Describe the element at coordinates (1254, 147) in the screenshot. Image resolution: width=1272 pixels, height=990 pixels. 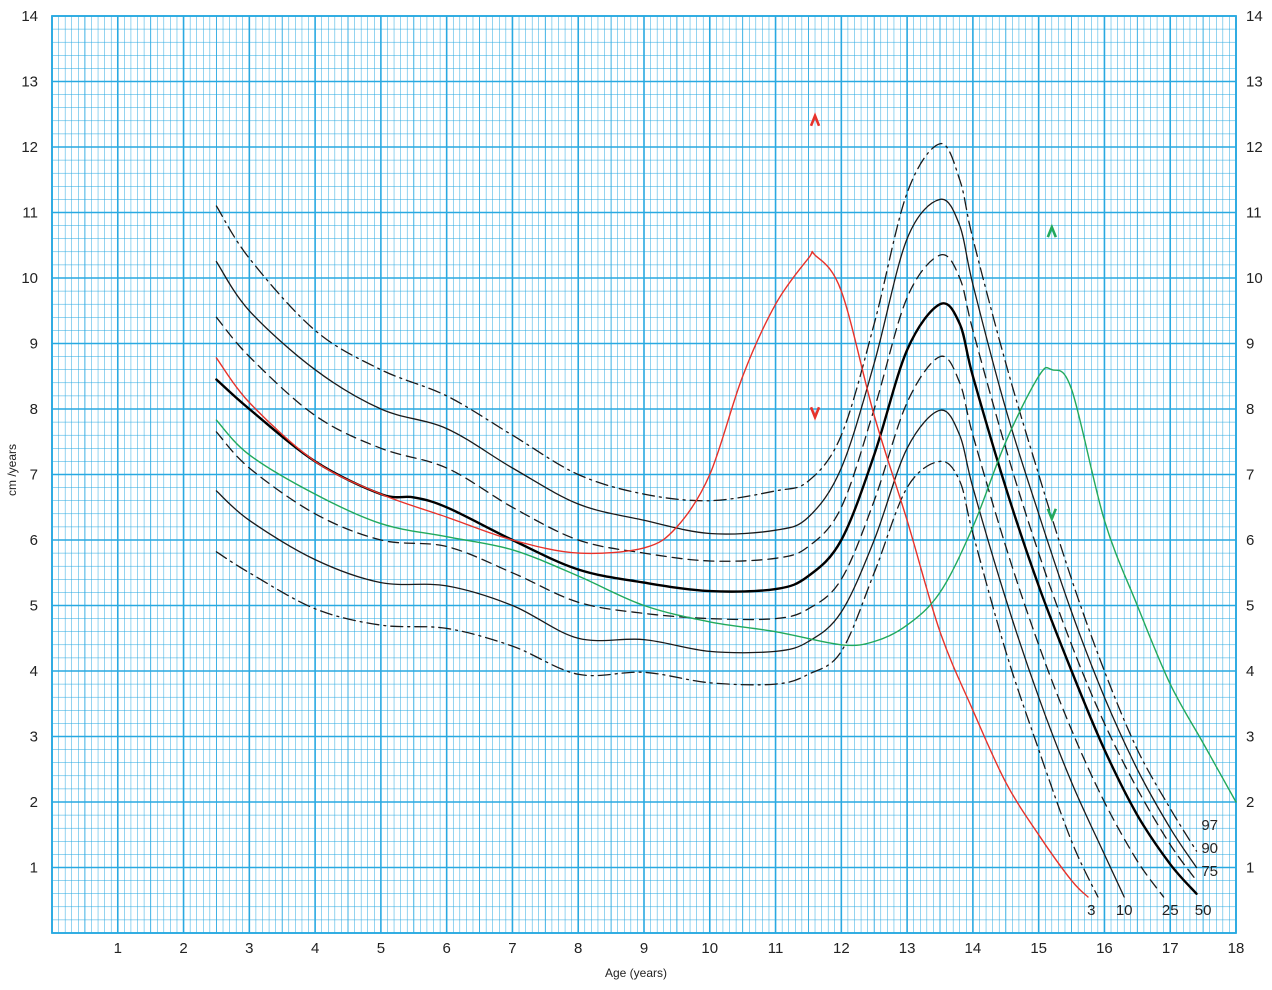
I see `y-tick-label-right: 12` at that location.